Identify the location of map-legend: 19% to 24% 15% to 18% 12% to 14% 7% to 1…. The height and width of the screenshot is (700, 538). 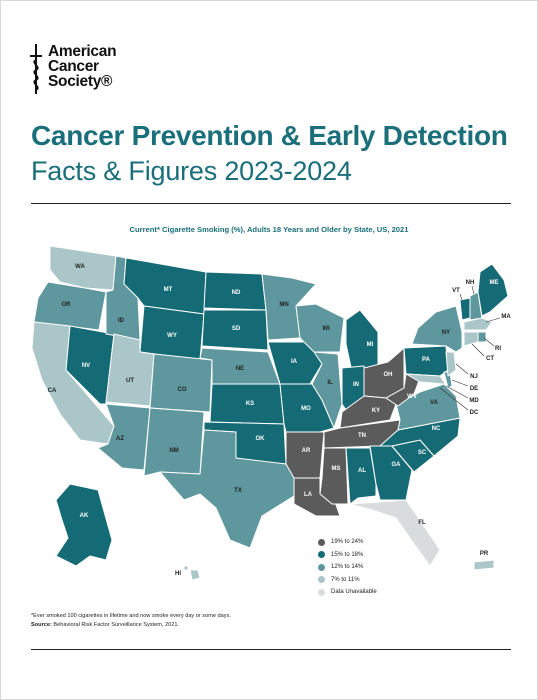
(347, 567).